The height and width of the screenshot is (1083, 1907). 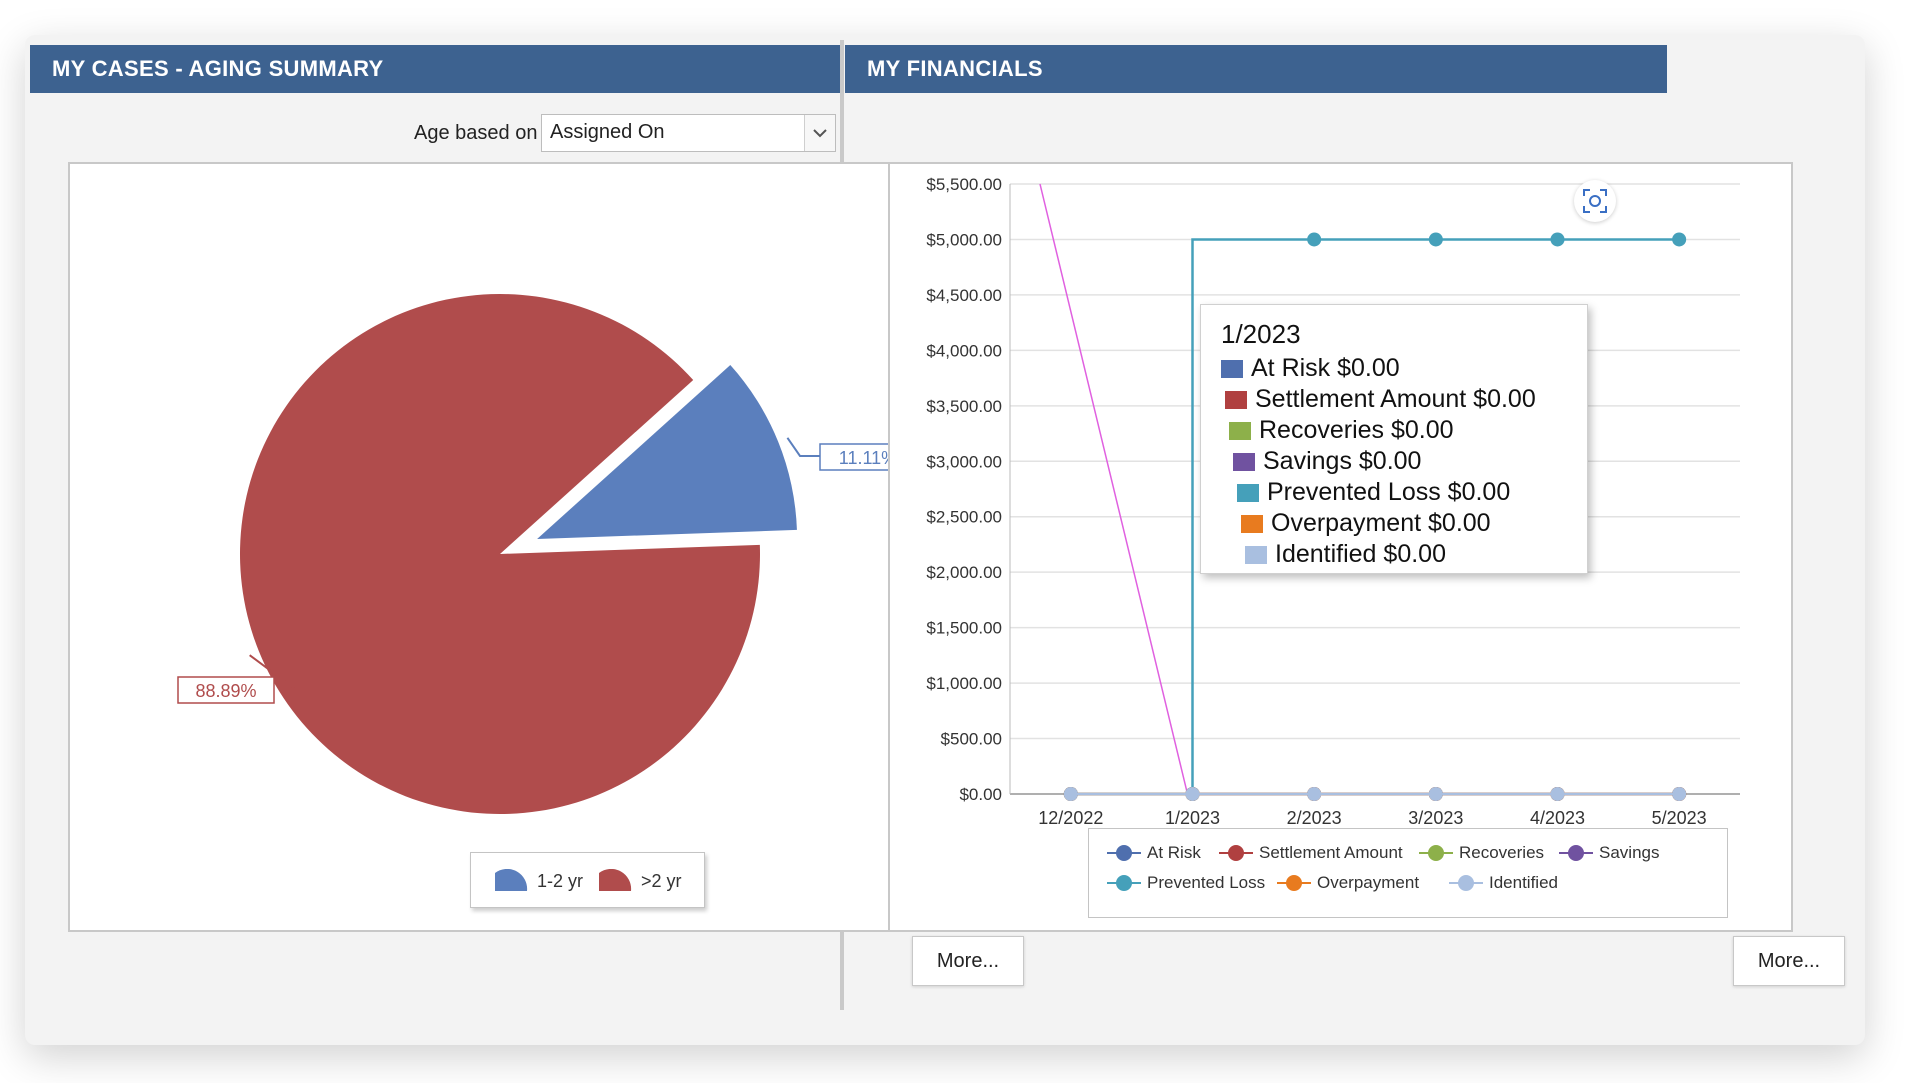 I want to click on x-tick-label: 4/2023, so click(x=1557, y=818).